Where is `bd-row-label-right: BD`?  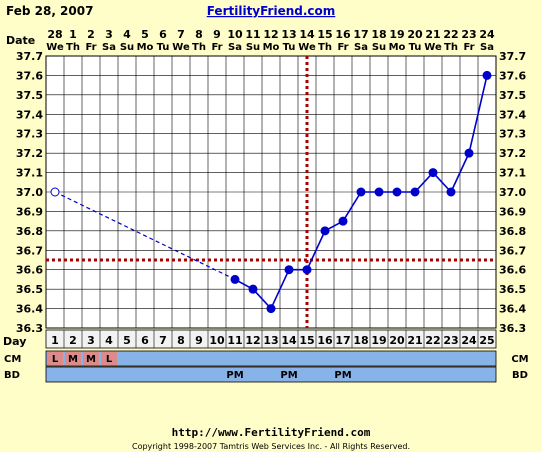
bd-row-label-right: BD is located at coordinates (520, 375).